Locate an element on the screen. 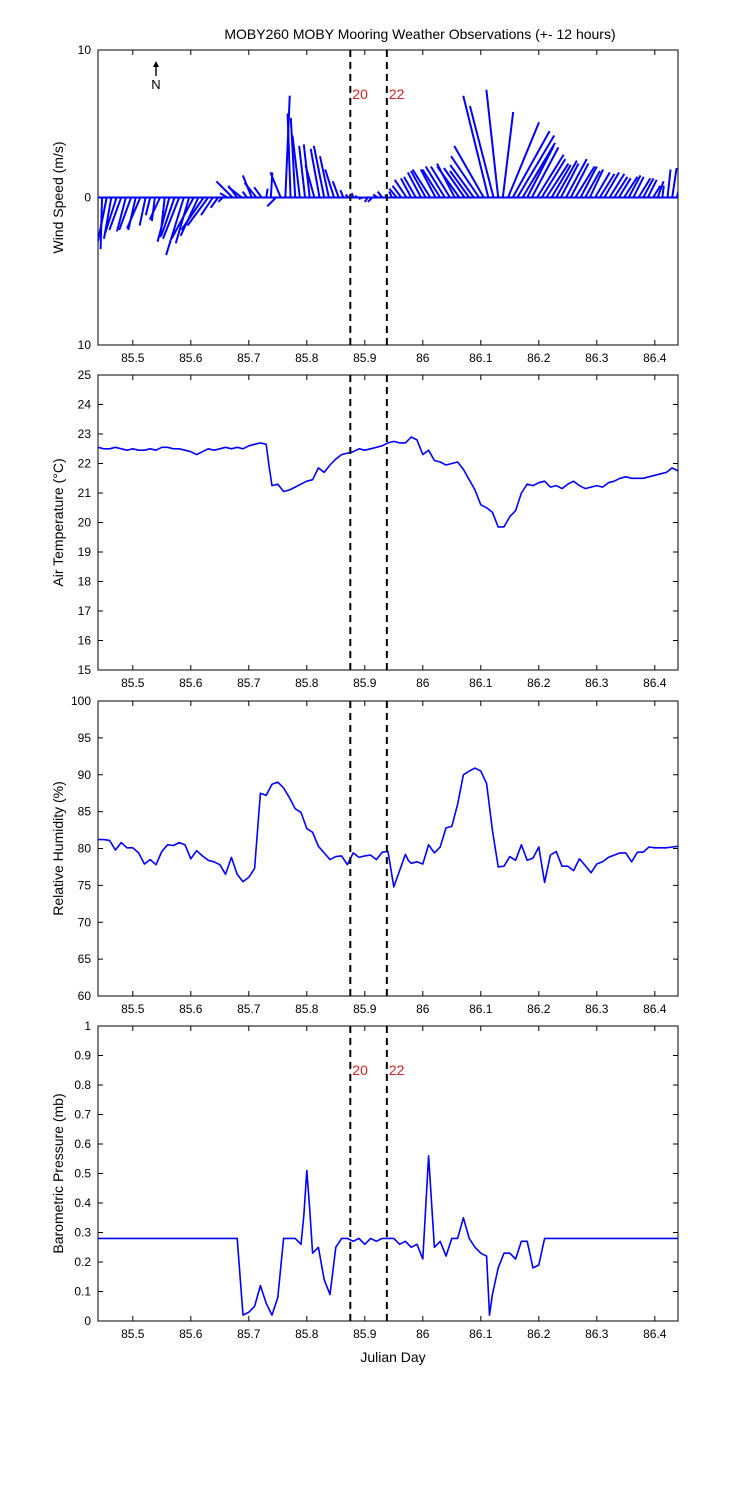 This screenshot has width=750, height=1500. y-tick-label: 15 is located at coordinates (85, 670).